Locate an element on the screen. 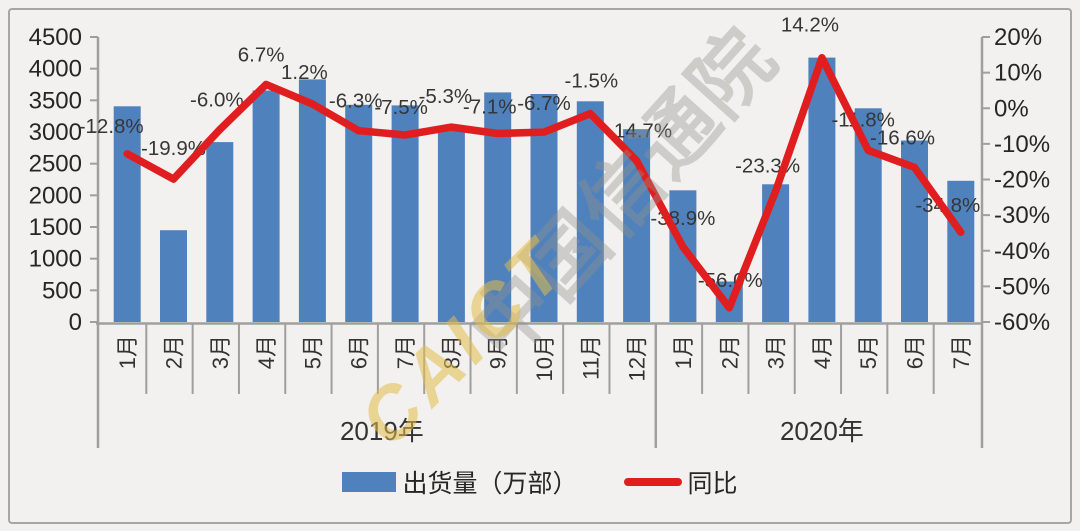 Image resolution: width=1080 pixels, height=531 pixels. right-axis-tick-label: -40% is located at coordinates (1022, 251).